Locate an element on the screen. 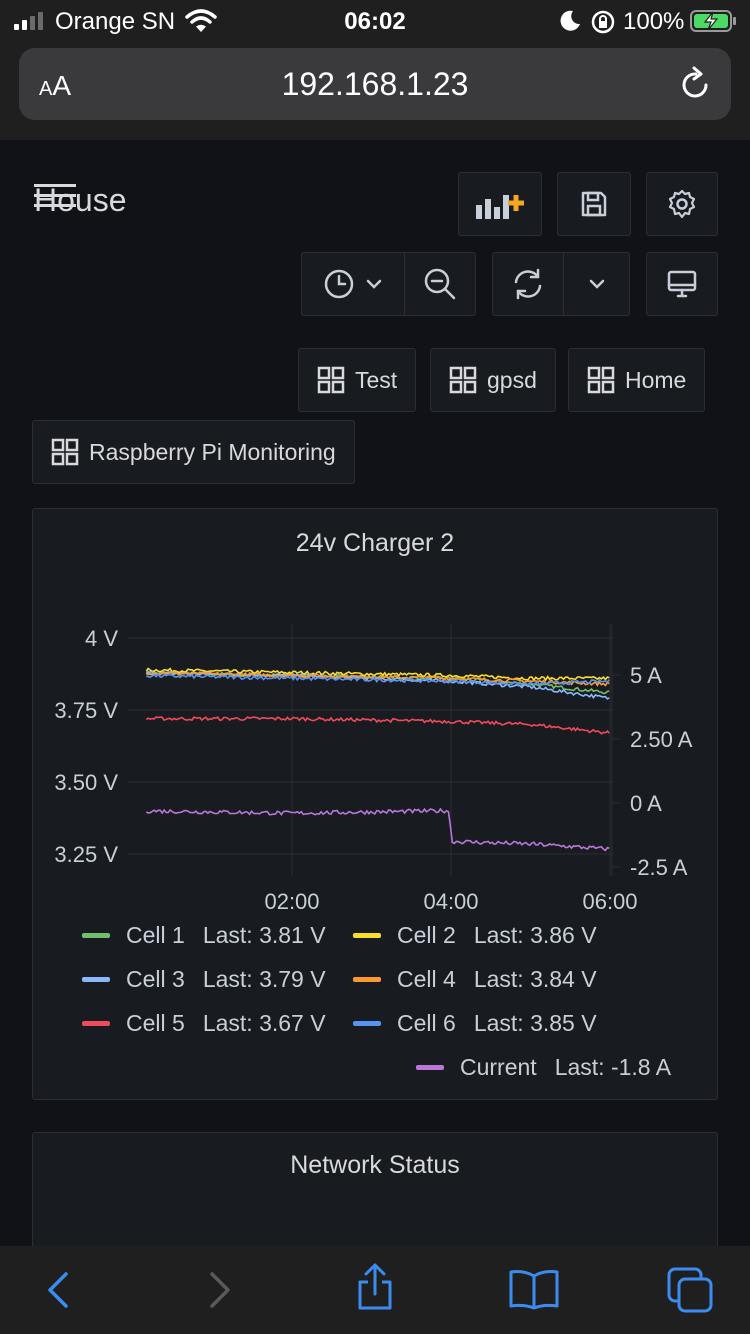 The image size is (750, 1334). dashboard-link-label: Raspberry Pi Monitoring is located at coordinates (212, 451).